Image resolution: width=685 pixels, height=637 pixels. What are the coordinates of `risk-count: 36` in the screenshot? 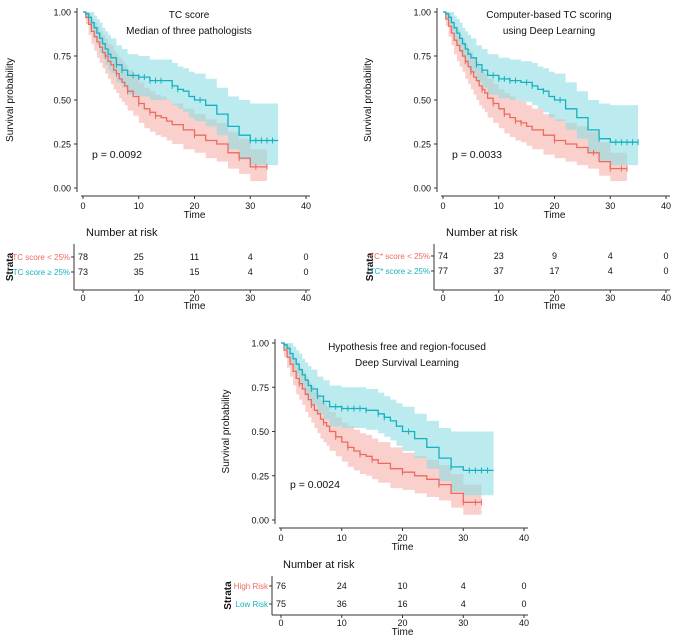 It's located at (342, 604).